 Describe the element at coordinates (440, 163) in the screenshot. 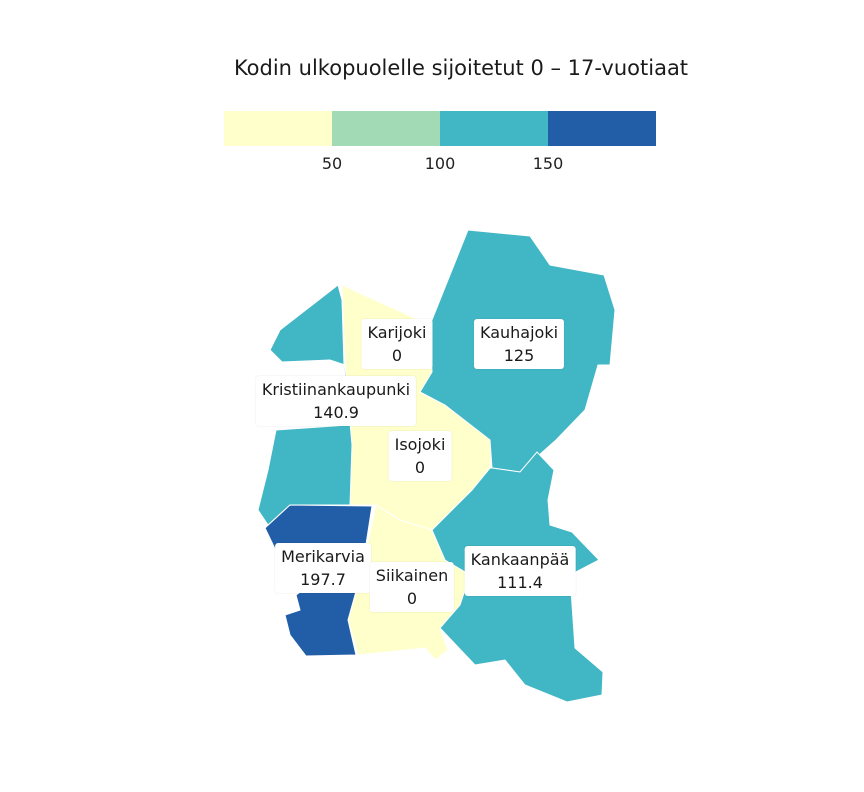

I see `legend-tick: 100` at that location.